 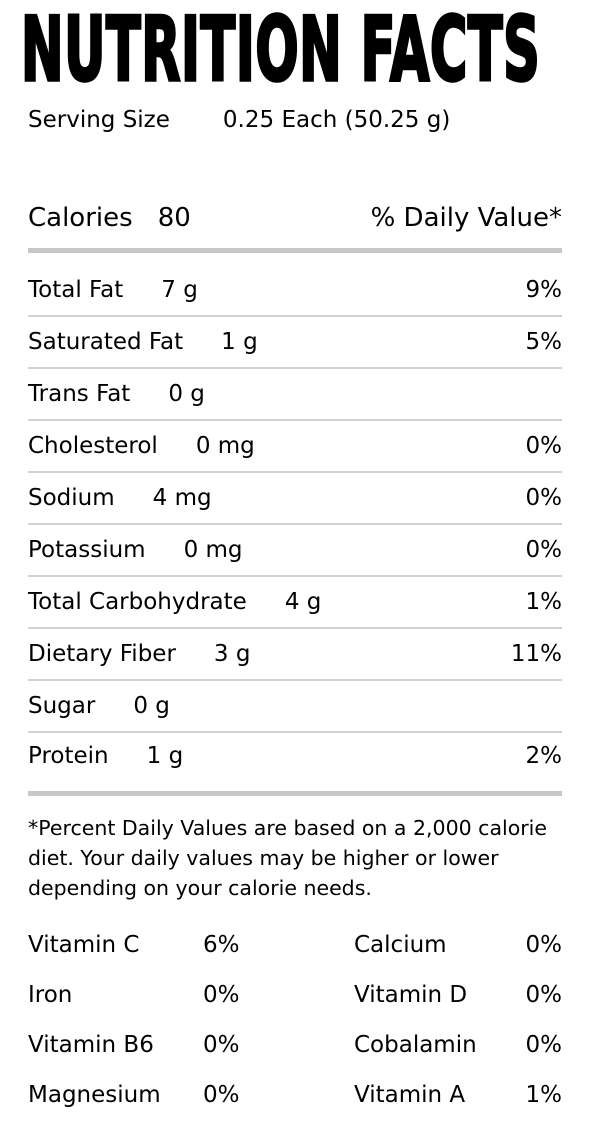 I want to click on nutrient-daily-value: 11%, so click(x=536, y=654).